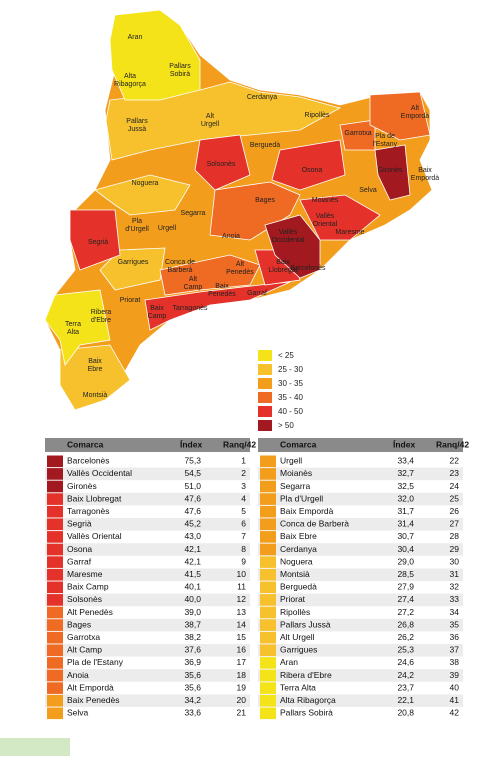 Image resolution: width=502 pixels, height=761 pixels. I want to click on map-label: Terra, so click(73, 324).